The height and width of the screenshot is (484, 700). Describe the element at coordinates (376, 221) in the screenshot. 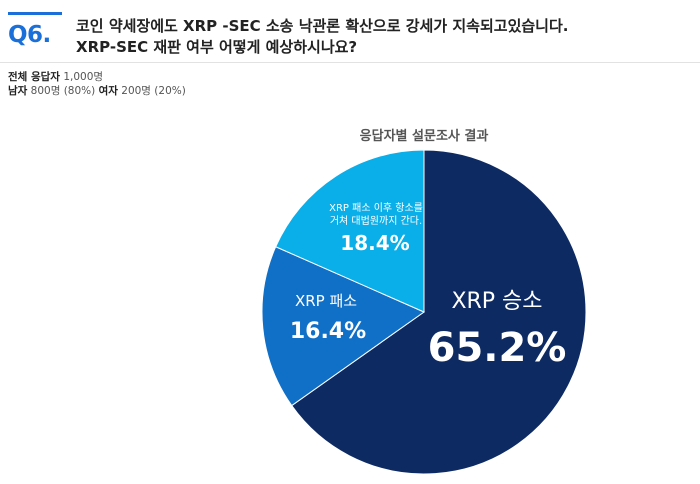

I see `label-xrp-appeal-line2: 거쳐 대법원까지 간다.` at that location.